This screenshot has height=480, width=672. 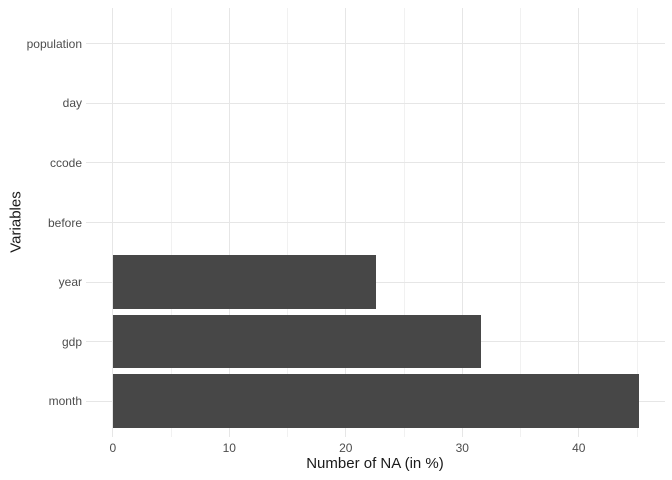 What do you see at coordinates (376, 401) in the screenshot?
I see `bar-month` at bounding box center [376, 401].